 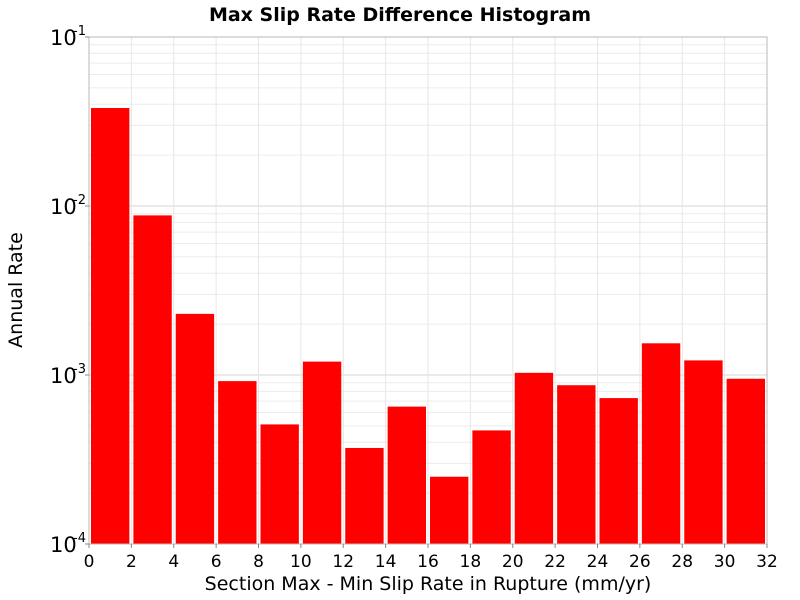 I want to click on x-axis-ticks: 0 2 4 6 8 10 12 14 16 18 20 22 24 26 28 30 32, so click(x=431, y=558).